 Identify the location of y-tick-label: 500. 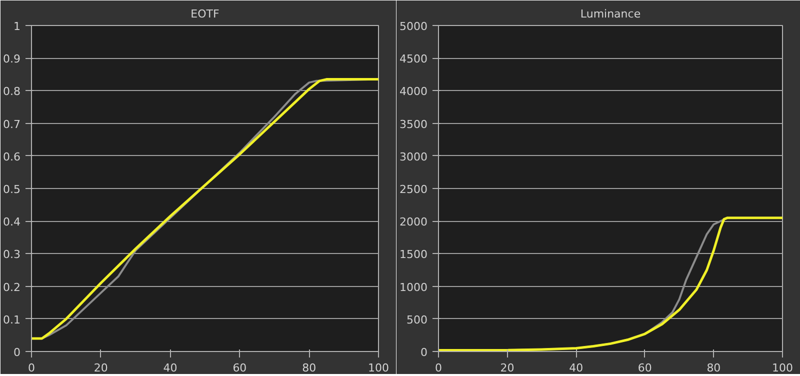
(417, 319).